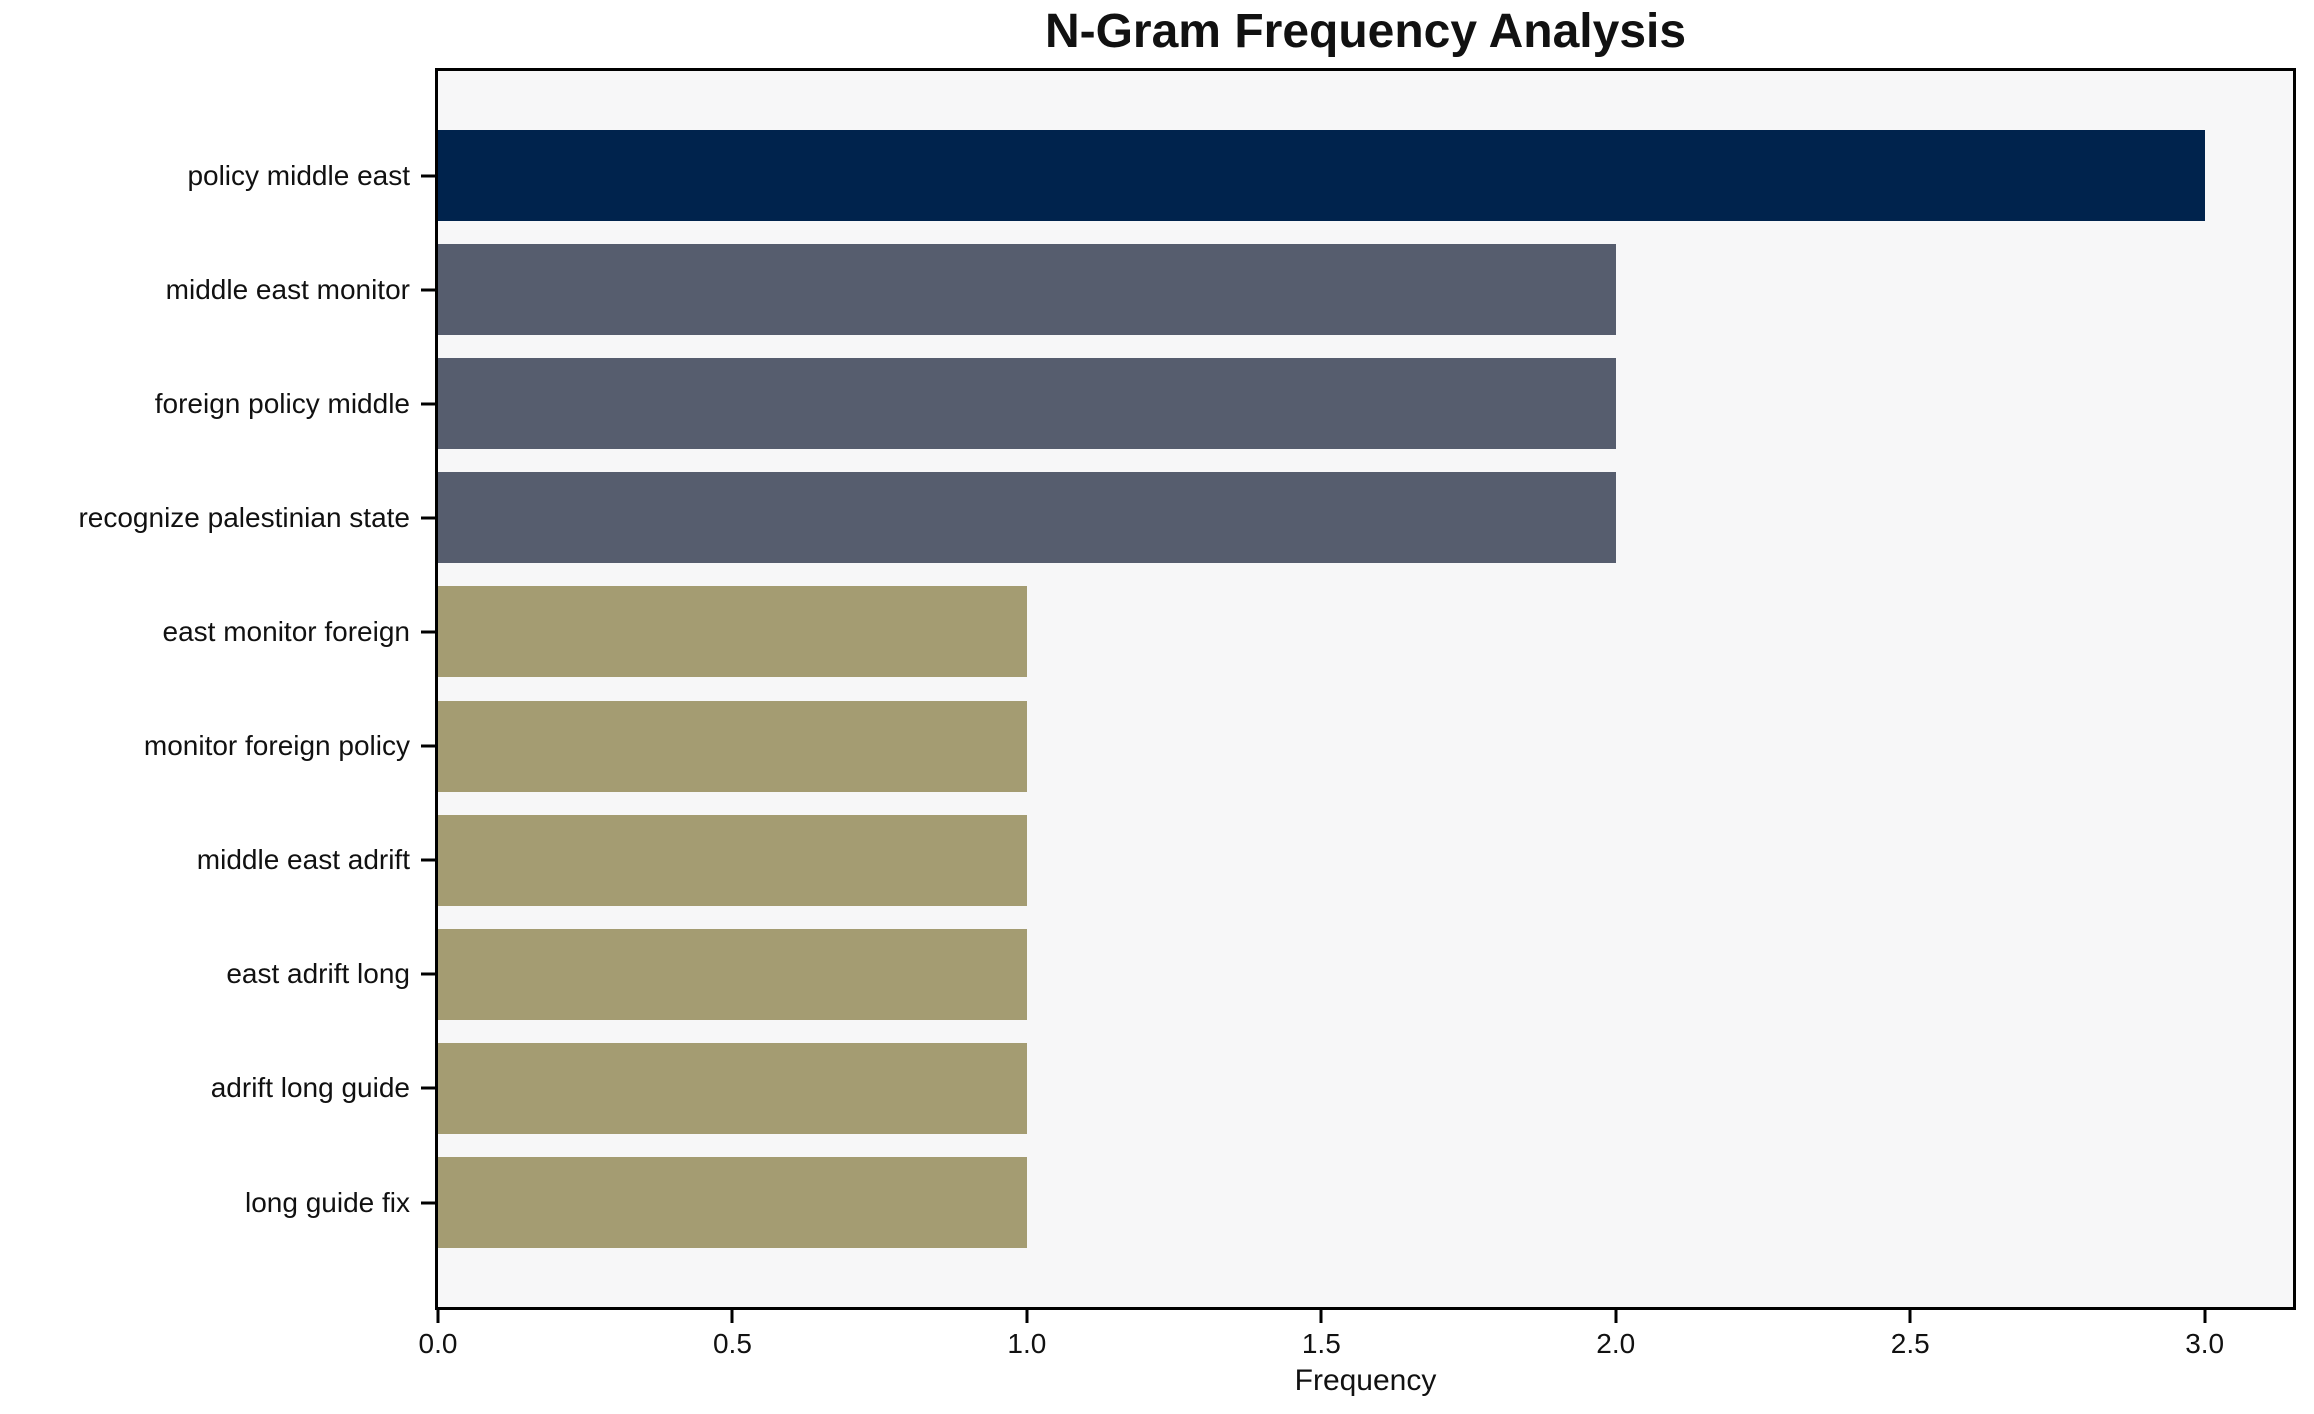 The height and width of the screenshot is (1414, 2314). I want to click on x-tick-label: 0.5, so click(732, 1343).